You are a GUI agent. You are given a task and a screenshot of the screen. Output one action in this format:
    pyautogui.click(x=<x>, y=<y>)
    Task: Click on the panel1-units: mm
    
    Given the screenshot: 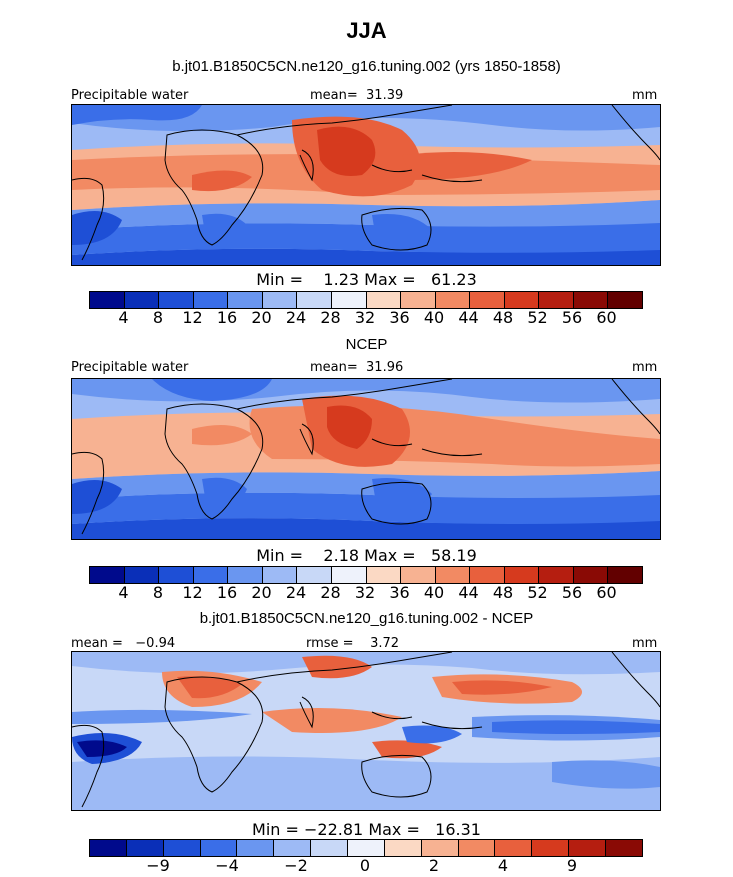 What is the action you would take?
    pyautogui.click(x=645, y=95)
    